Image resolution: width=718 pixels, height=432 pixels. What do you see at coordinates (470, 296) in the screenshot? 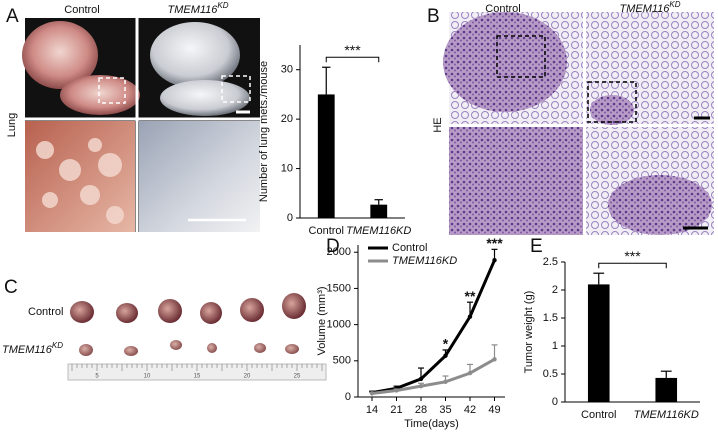
I see `significance-label: **` at bounding box center [470, 296].